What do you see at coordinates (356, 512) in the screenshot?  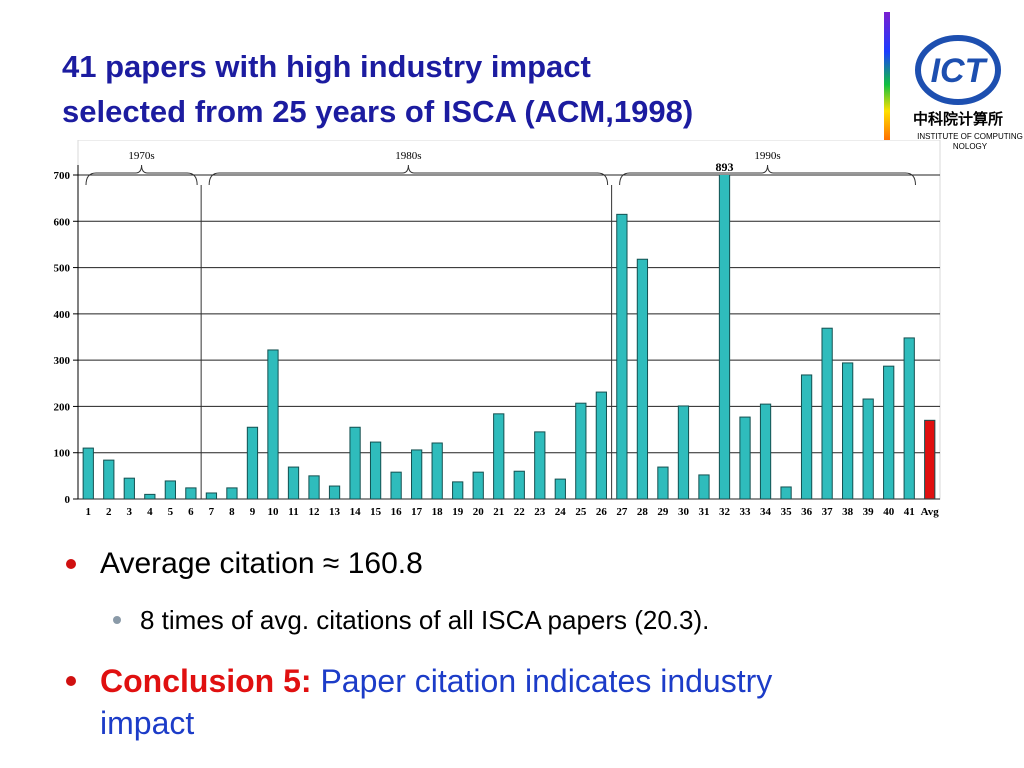 I see `x-tick-label: 14` at bounding box center [356, 512].